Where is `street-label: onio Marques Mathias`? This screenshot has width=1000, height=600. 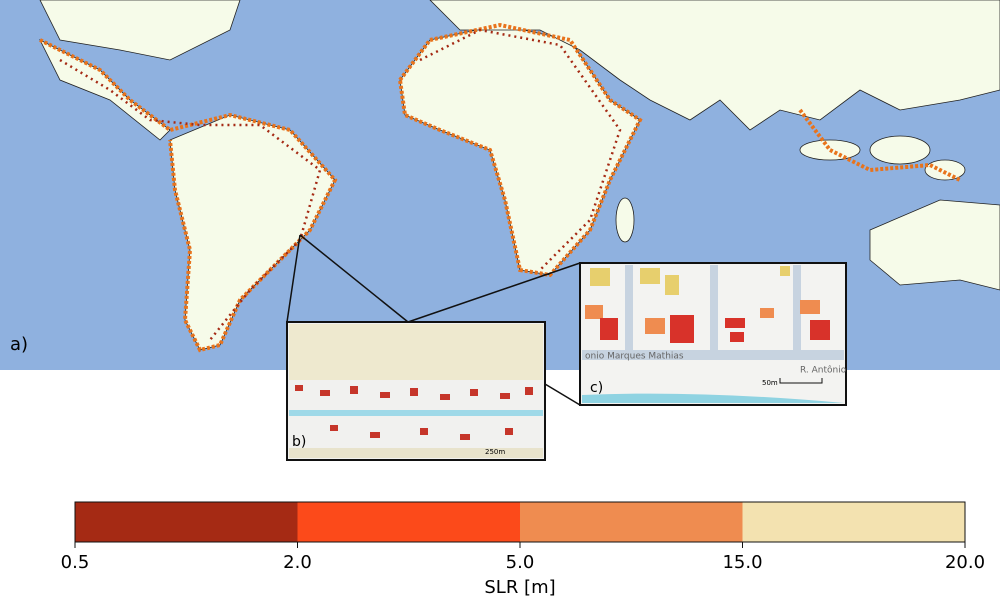
street-label: onio Marques Mathias is located at coordinates (634, 357).